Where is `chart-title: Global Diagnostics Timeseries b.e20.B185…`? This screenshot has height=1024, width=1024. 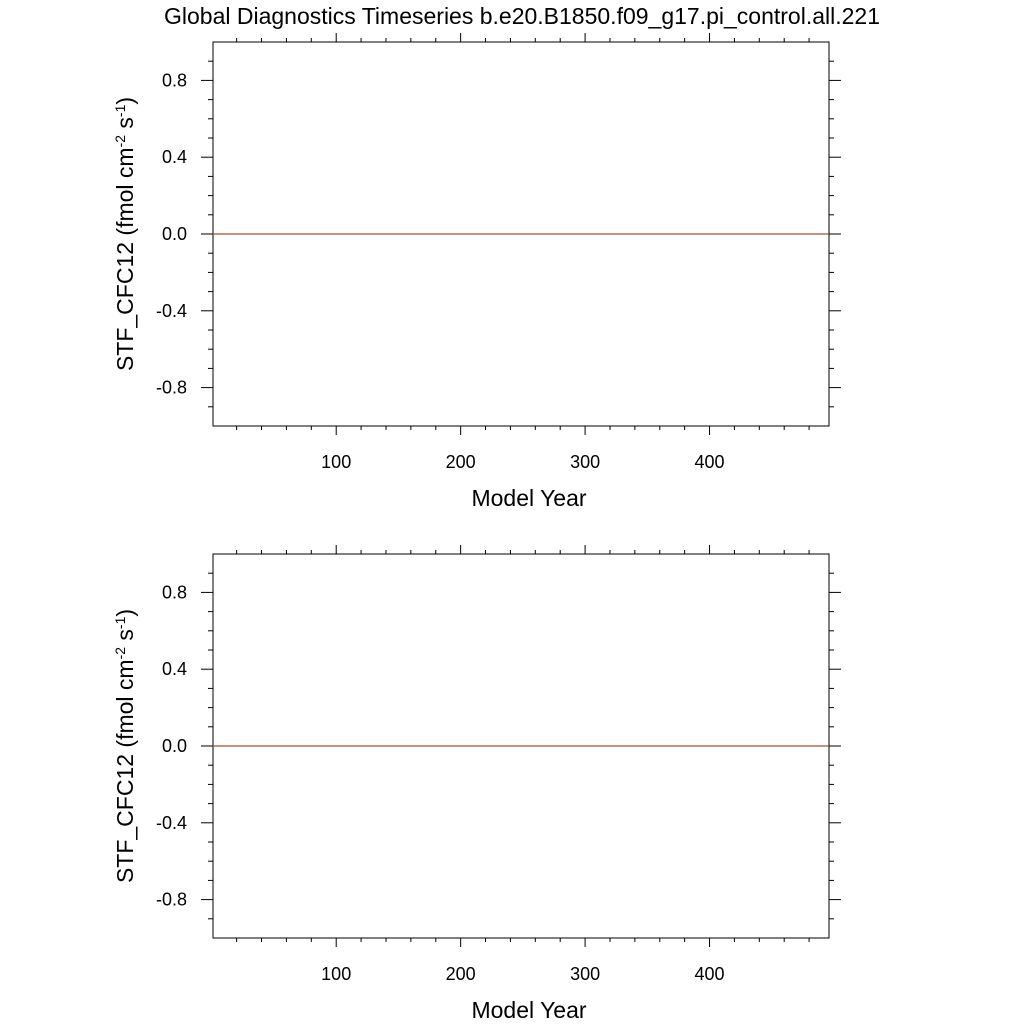 chart-title: Global Diagnostics Timeseries b.e20.B185… is located at coordinates (522, 16).